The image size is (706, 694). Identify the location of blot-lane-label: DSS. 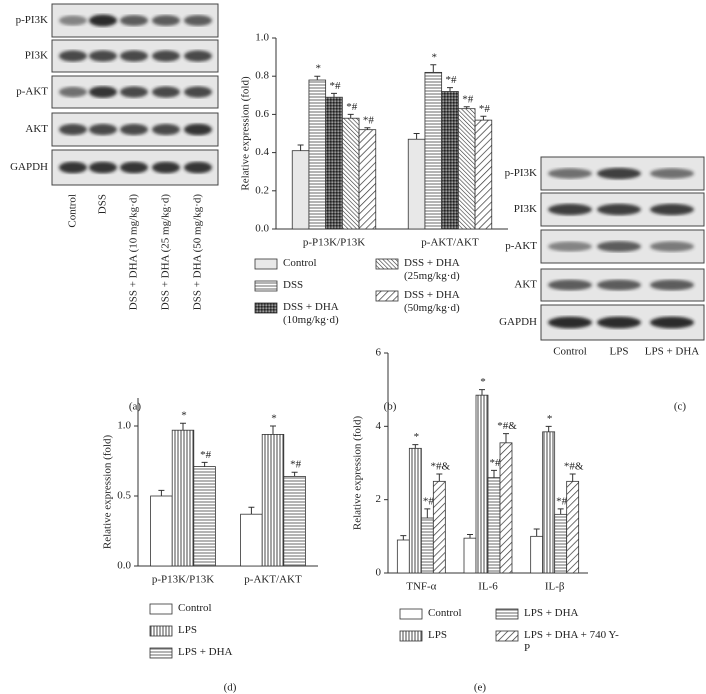
(103, 204).